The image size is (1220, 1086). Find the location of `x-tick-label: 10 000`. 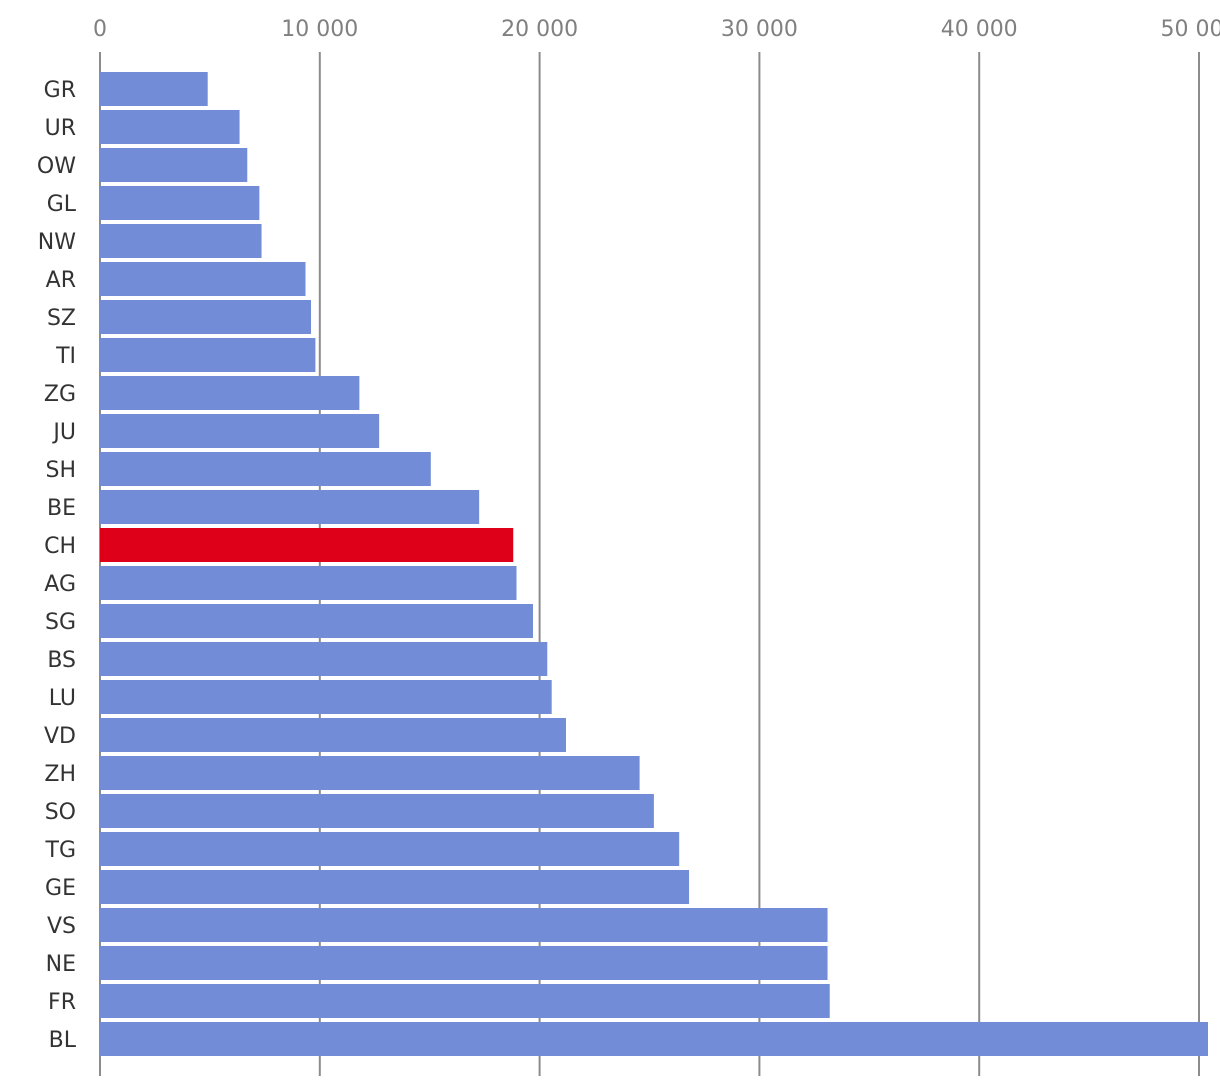

x-tick-label: 10 000 is located at coordinates (319, 29).